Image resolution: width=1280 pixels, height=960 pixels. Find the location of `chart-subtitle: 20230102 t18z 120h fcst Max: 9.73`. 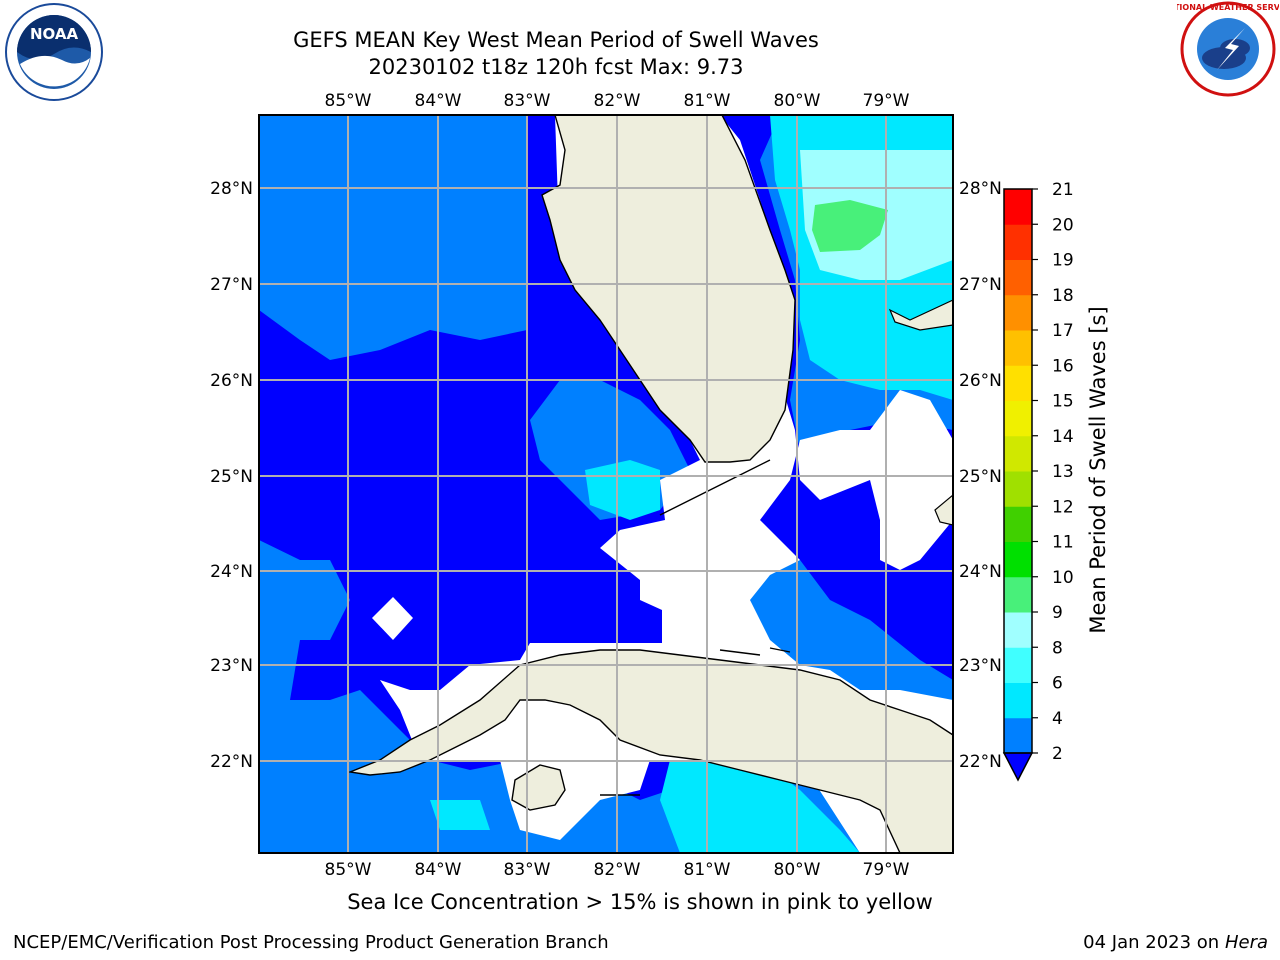

chart-subtitle: 20230102 t18z 120h fcst Max: 9.73 is located at coordinates (556, 67).